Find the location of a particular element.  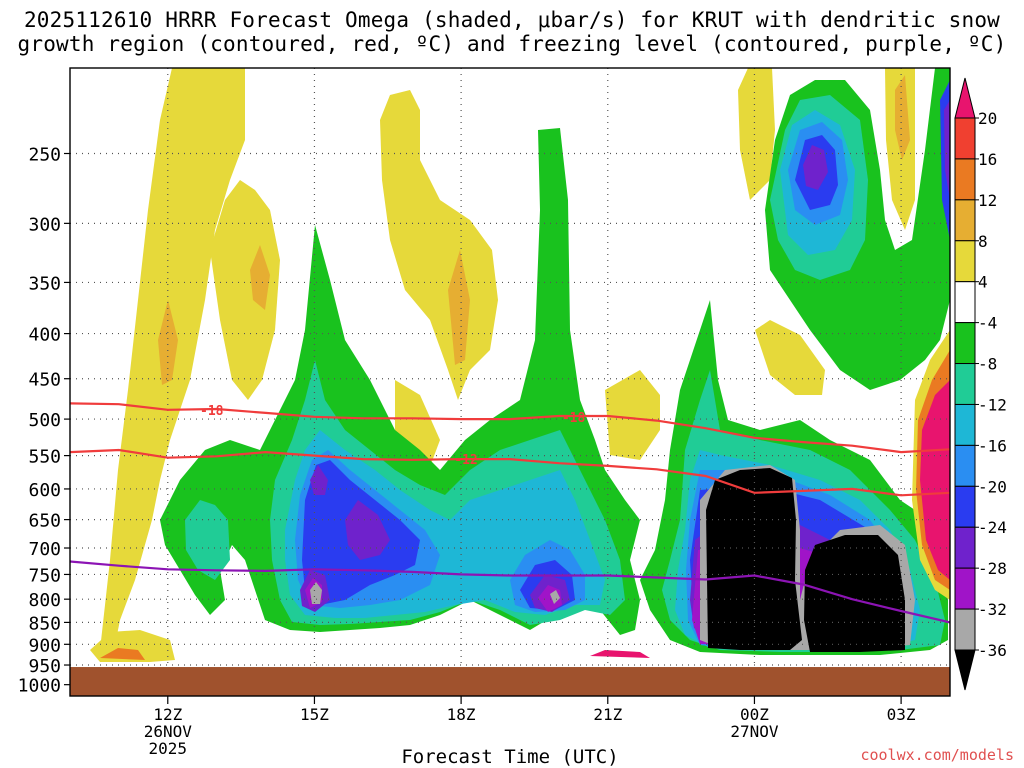

x-date-label: 26NOV is located at coordinates (168, 731).